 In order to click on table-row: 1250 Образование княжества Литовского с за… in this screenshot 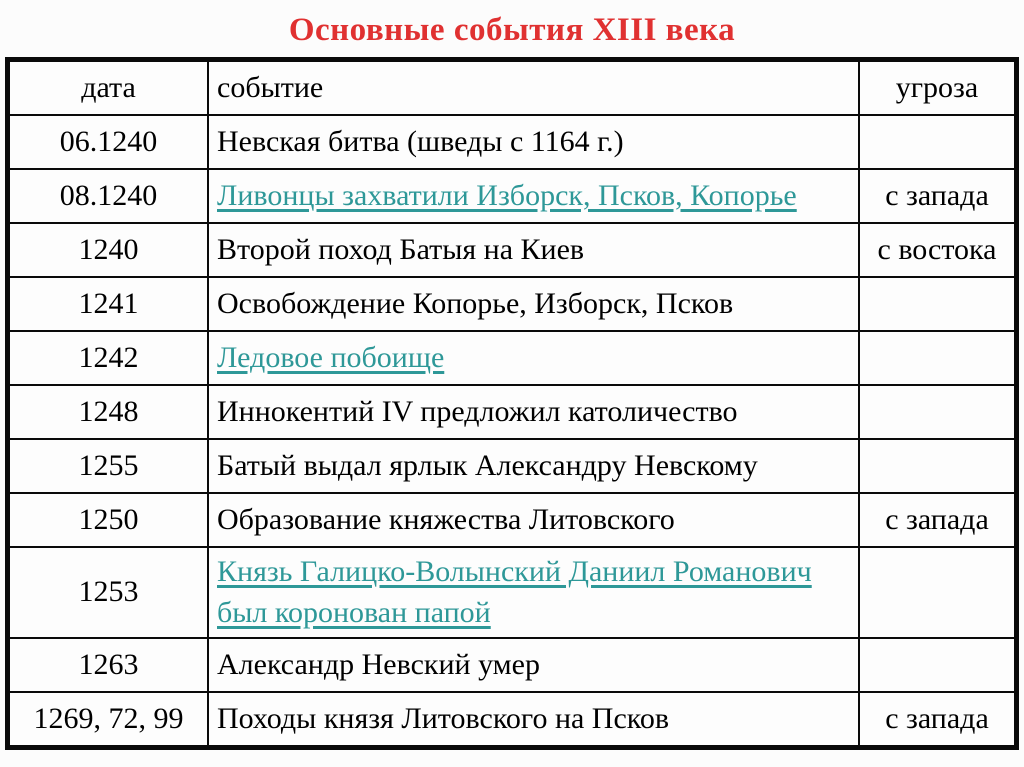, I will do `click(512, 520)`.